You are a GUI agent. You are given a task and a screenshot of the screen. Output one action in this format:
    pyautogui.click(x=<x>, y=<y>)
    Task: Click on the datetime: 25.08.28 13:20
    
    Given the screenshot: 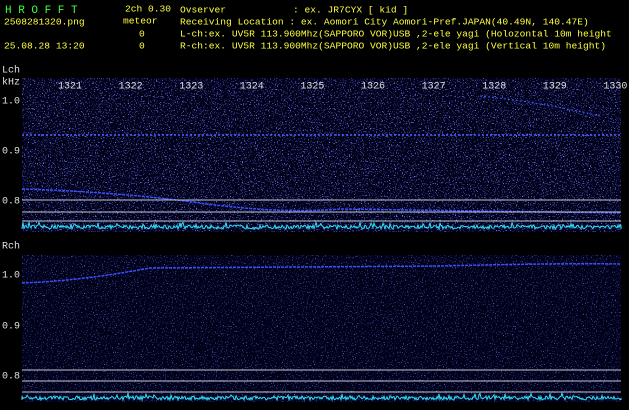 What is the action you would take?
    pyautogui.click(x=44, y=46)
    